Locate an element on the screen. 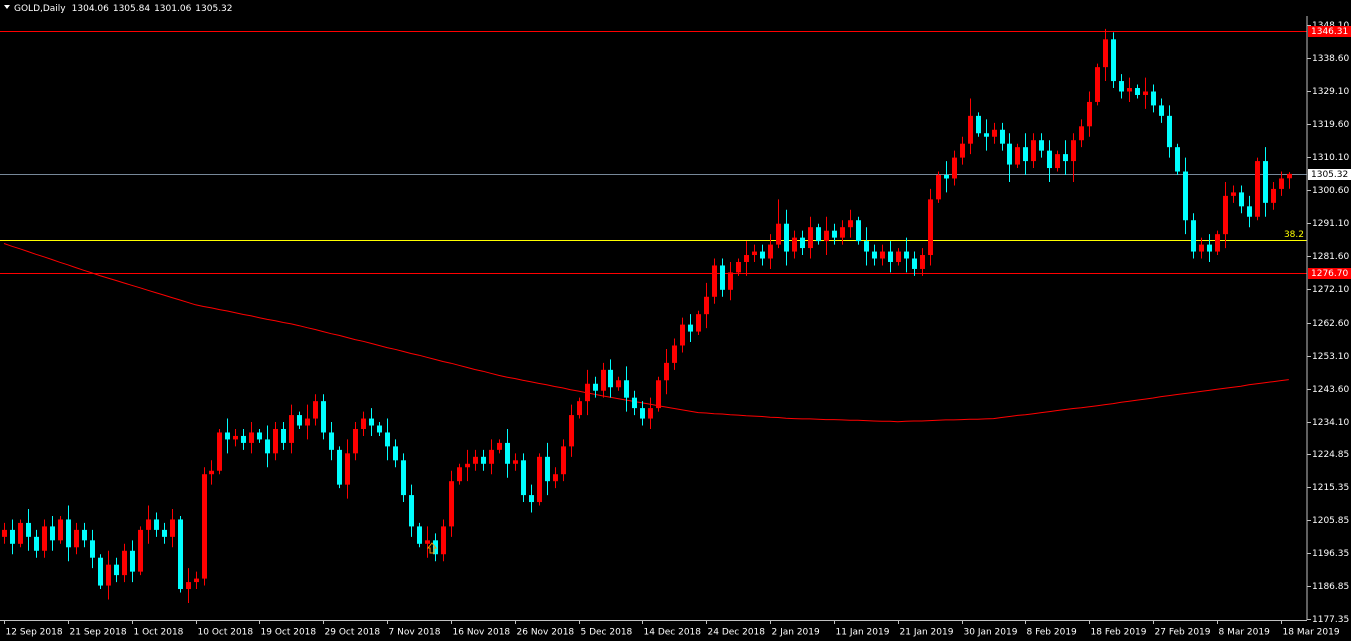  x-tick-label: 2 Jan 2019 is located at coordinates (796, 633).